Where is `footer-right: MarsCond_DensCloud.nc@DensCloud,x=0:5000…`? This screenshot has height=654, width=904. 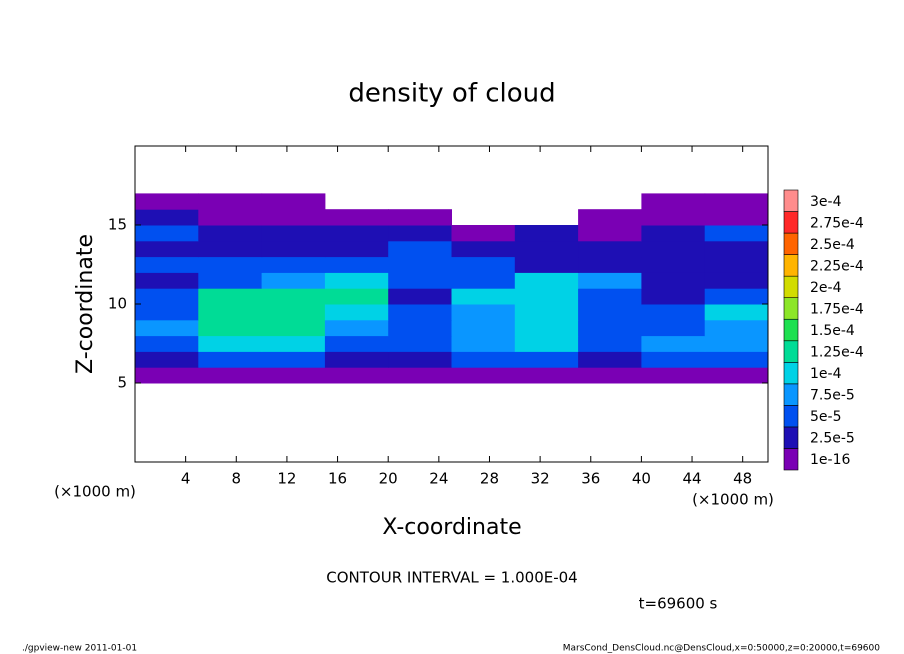 footer-right: MarsCond_DensCloud.nc@DensCloud,x=0:5000… is located at coordinates (721, 649).